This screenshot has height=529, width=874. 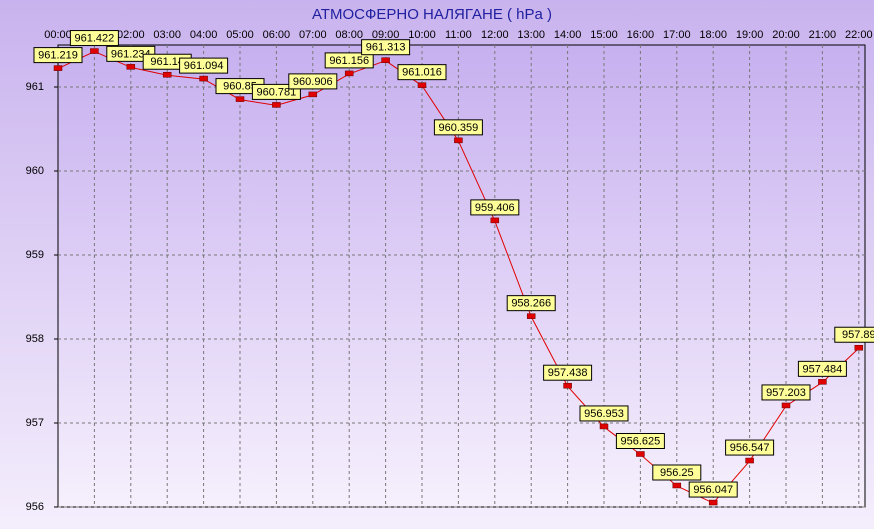 I want to click on value-label: 956.625, so click(x=640, y=441).